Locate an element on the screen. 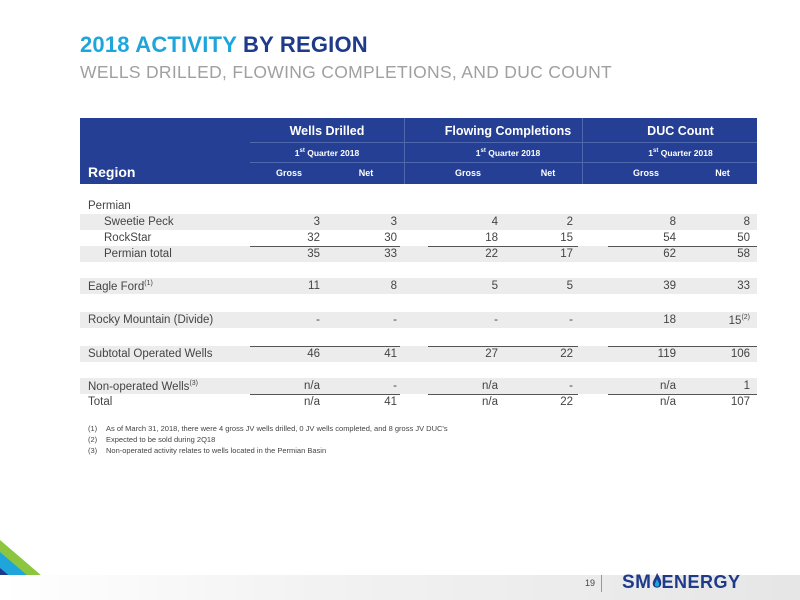 The image size is (800, 600). row-label: Permian total is located at coordinates (138, 254).